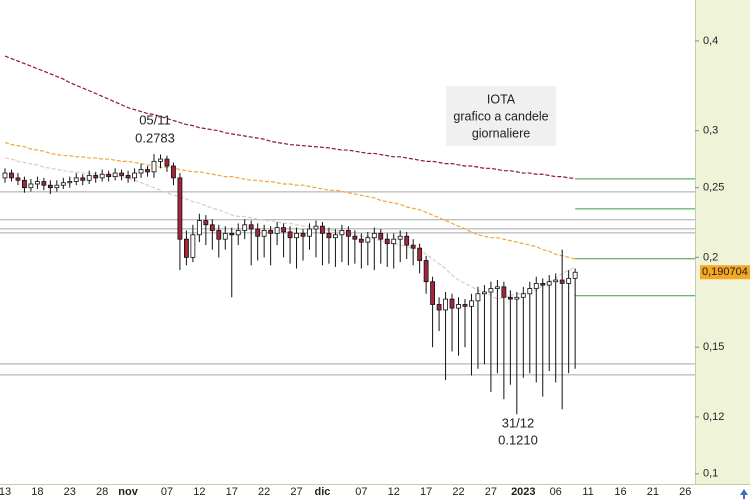 The image size is (750, 500). Describe the element at coordinates (744, 494) in the screenshot. I see `corner-icon` at that location.